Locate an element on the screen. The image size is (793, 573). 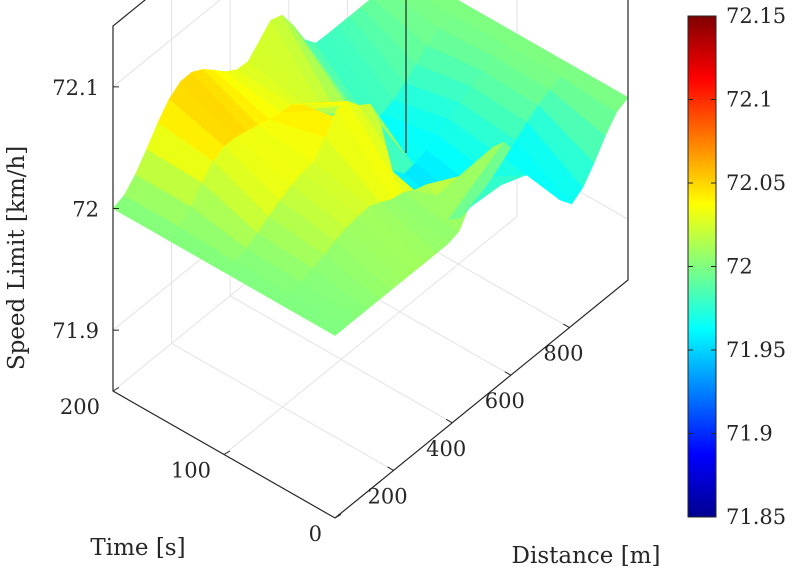
y-axis-title: Time [s] is located at coordinates (137, 548).